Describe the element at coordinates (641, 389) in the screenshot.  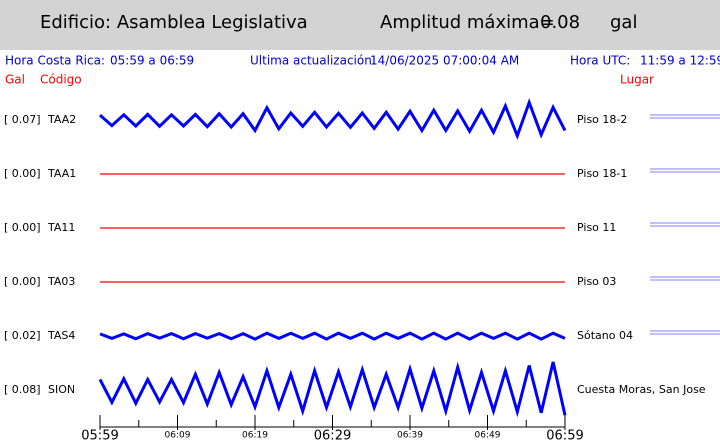
I see `place: Cuesta Moras, San Jose` at that location.